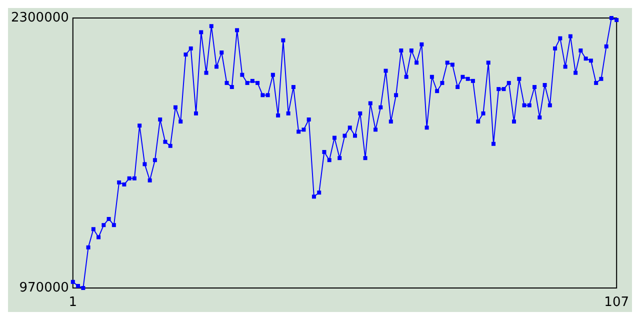 This screenshot has height=320, width=640. What do you see at coordinates (39, 18) in the screenshot?
I see `y-tick-label: 2300000` at bounding box center [39, 18].